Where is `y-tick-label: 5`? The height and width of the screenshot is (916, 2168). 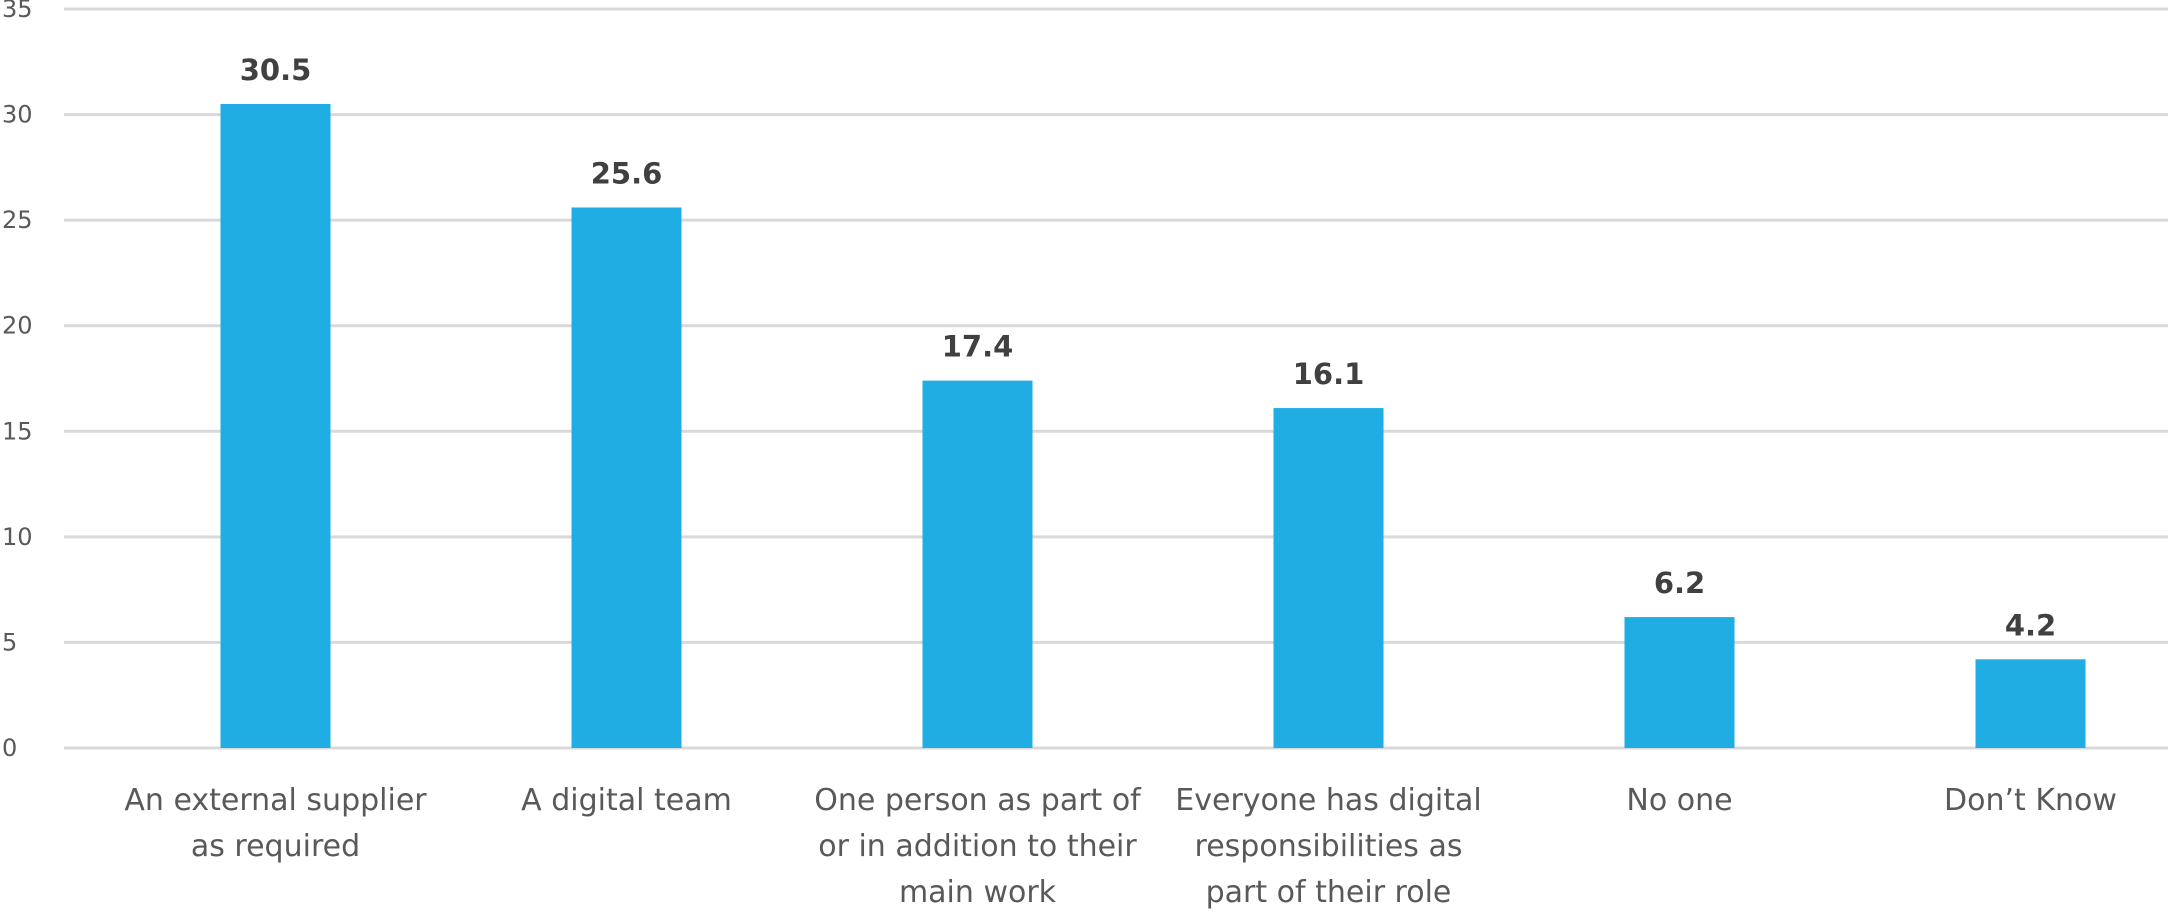 y-tick-label: 5 is located at coordinates (9, 642).